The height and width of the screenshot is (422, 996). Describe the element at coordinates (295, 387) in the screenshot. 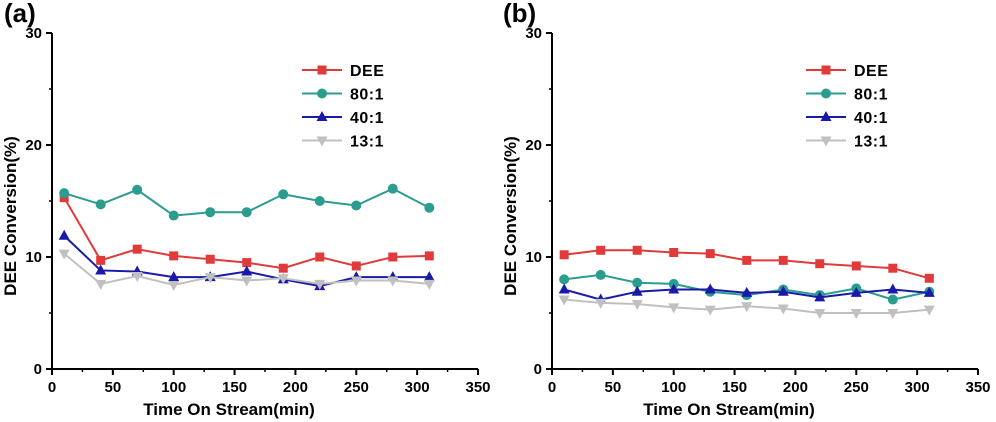

I see `x-tick-label: 200` at that location.